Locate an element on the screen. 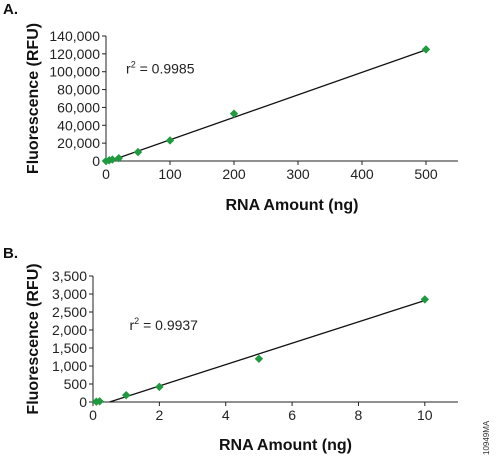  r-squared-value: = 0.9985 is located at coordinates (165, 69).